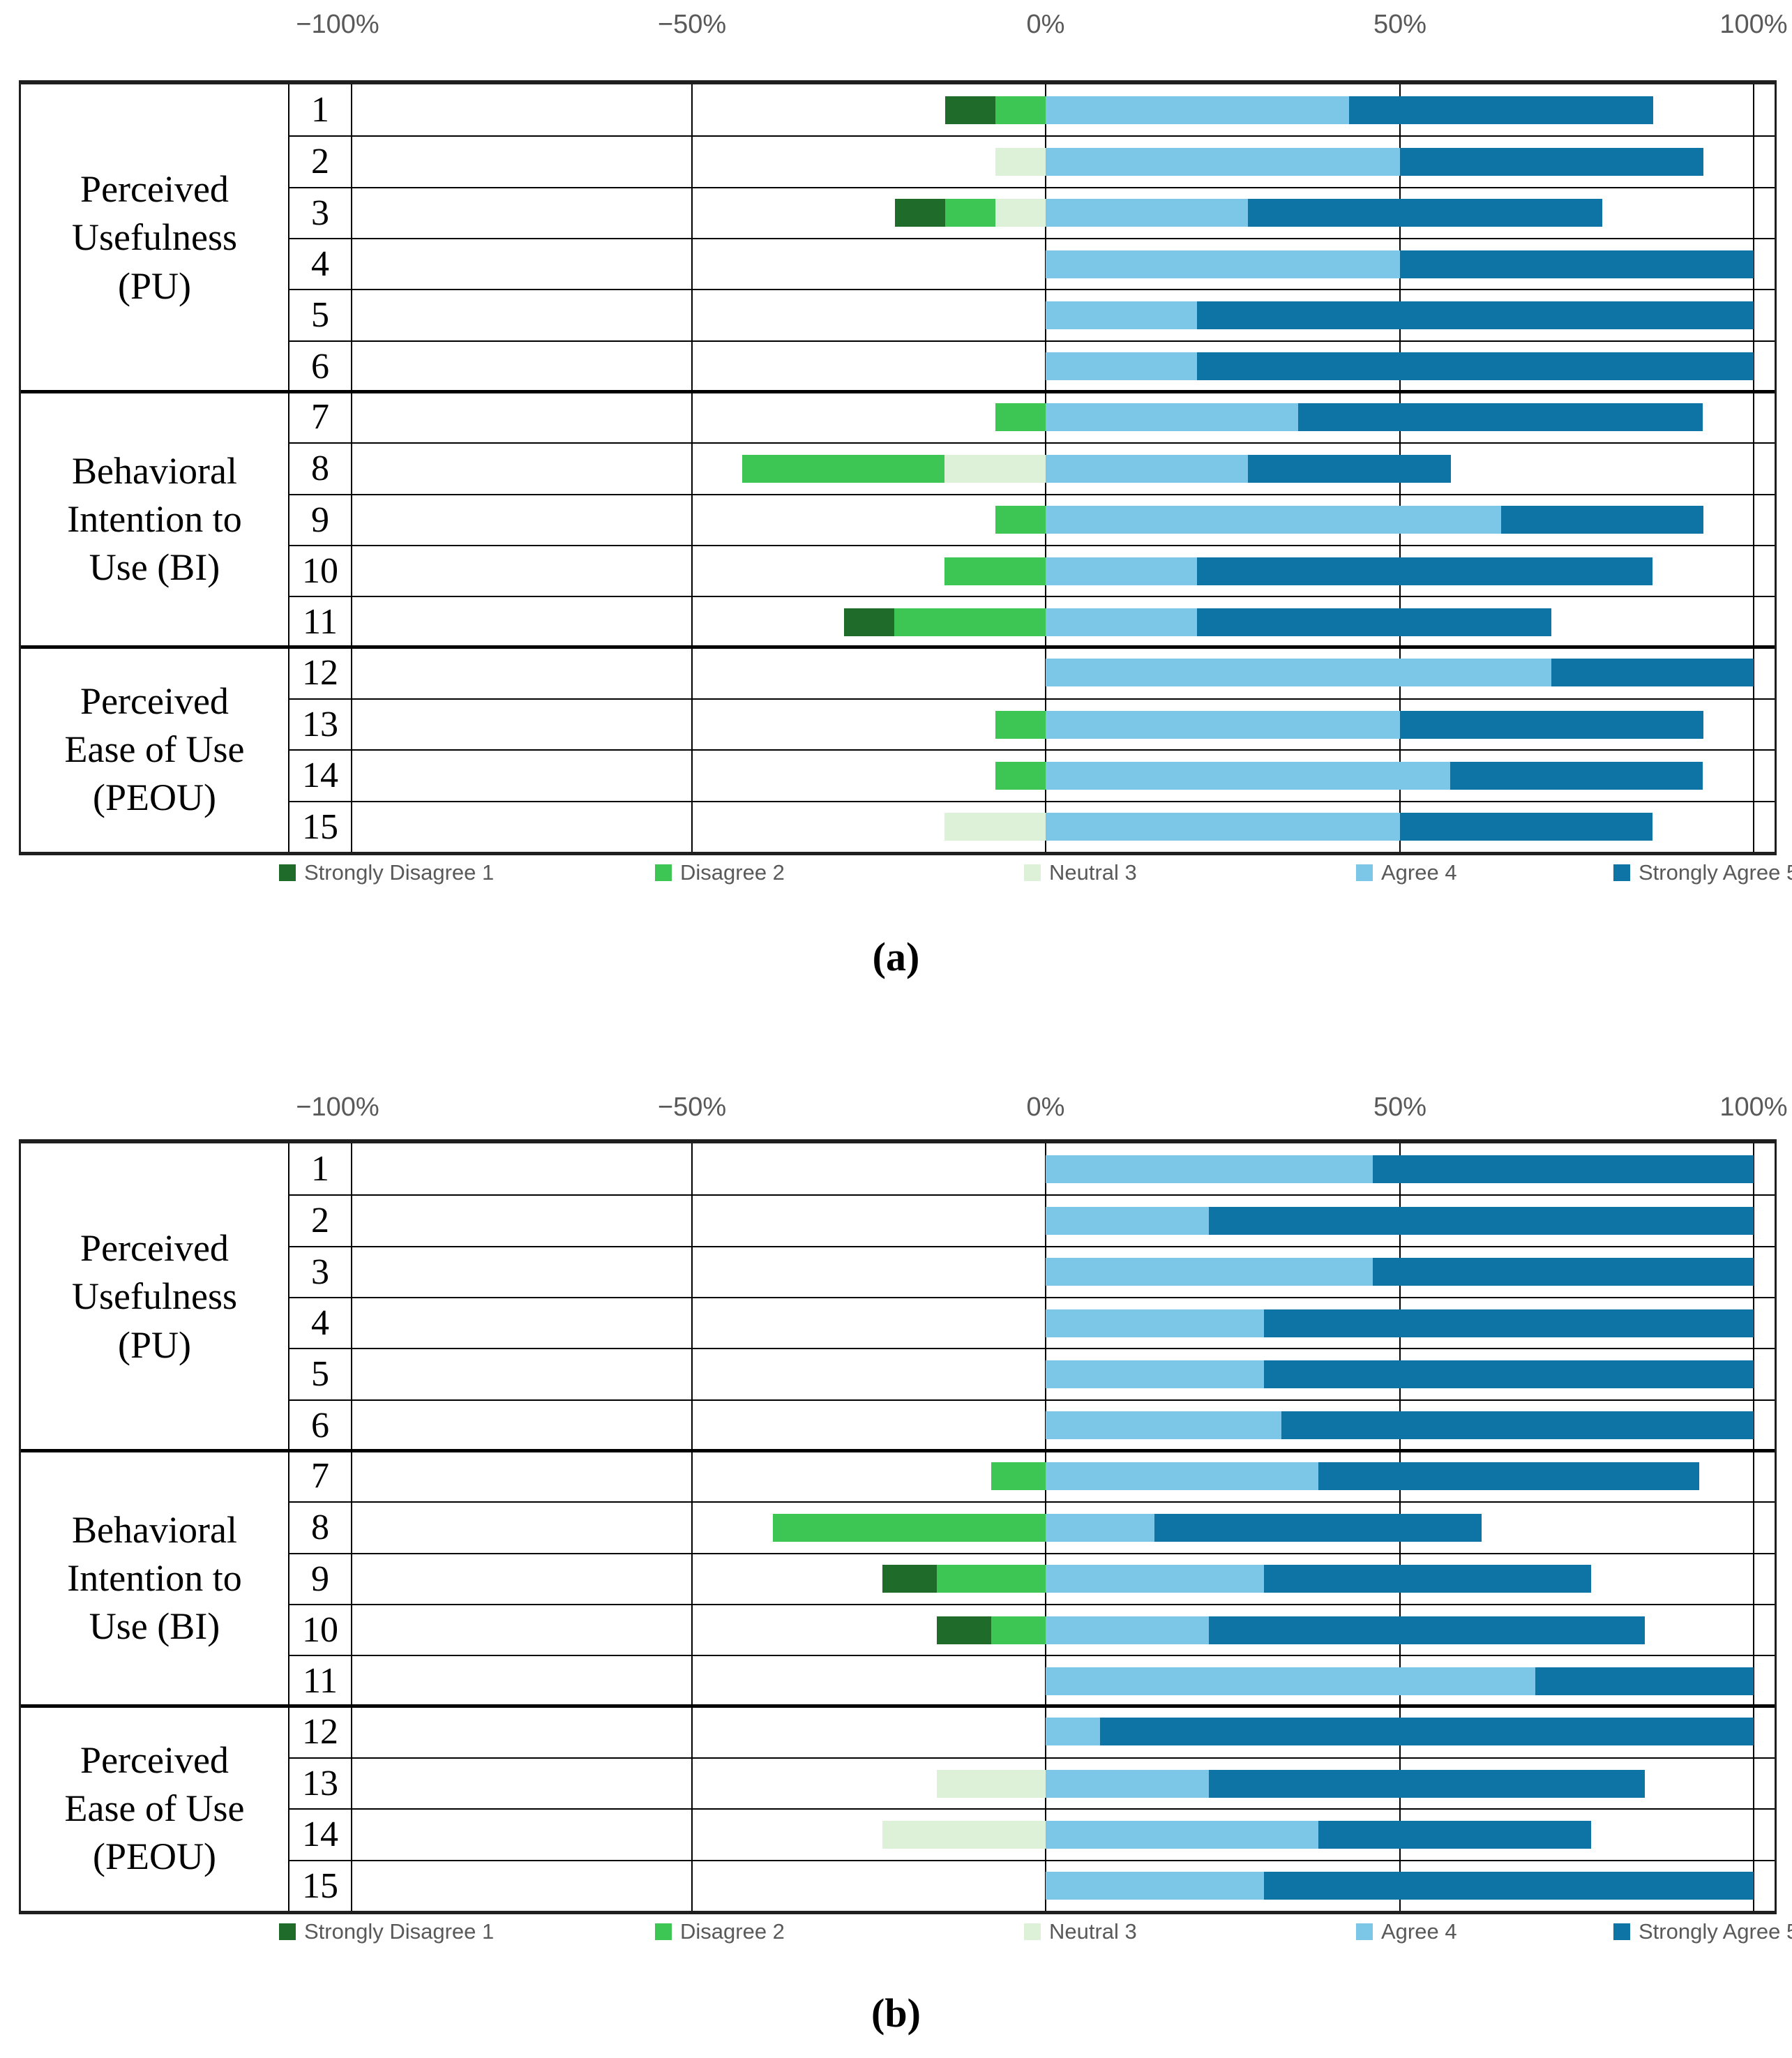 This screenshot has width=1792, height=2058. What do you see at coordinates (320, 469) in the screenshot?
I see `item-number-label: 8` at bounding box center [320, 469].